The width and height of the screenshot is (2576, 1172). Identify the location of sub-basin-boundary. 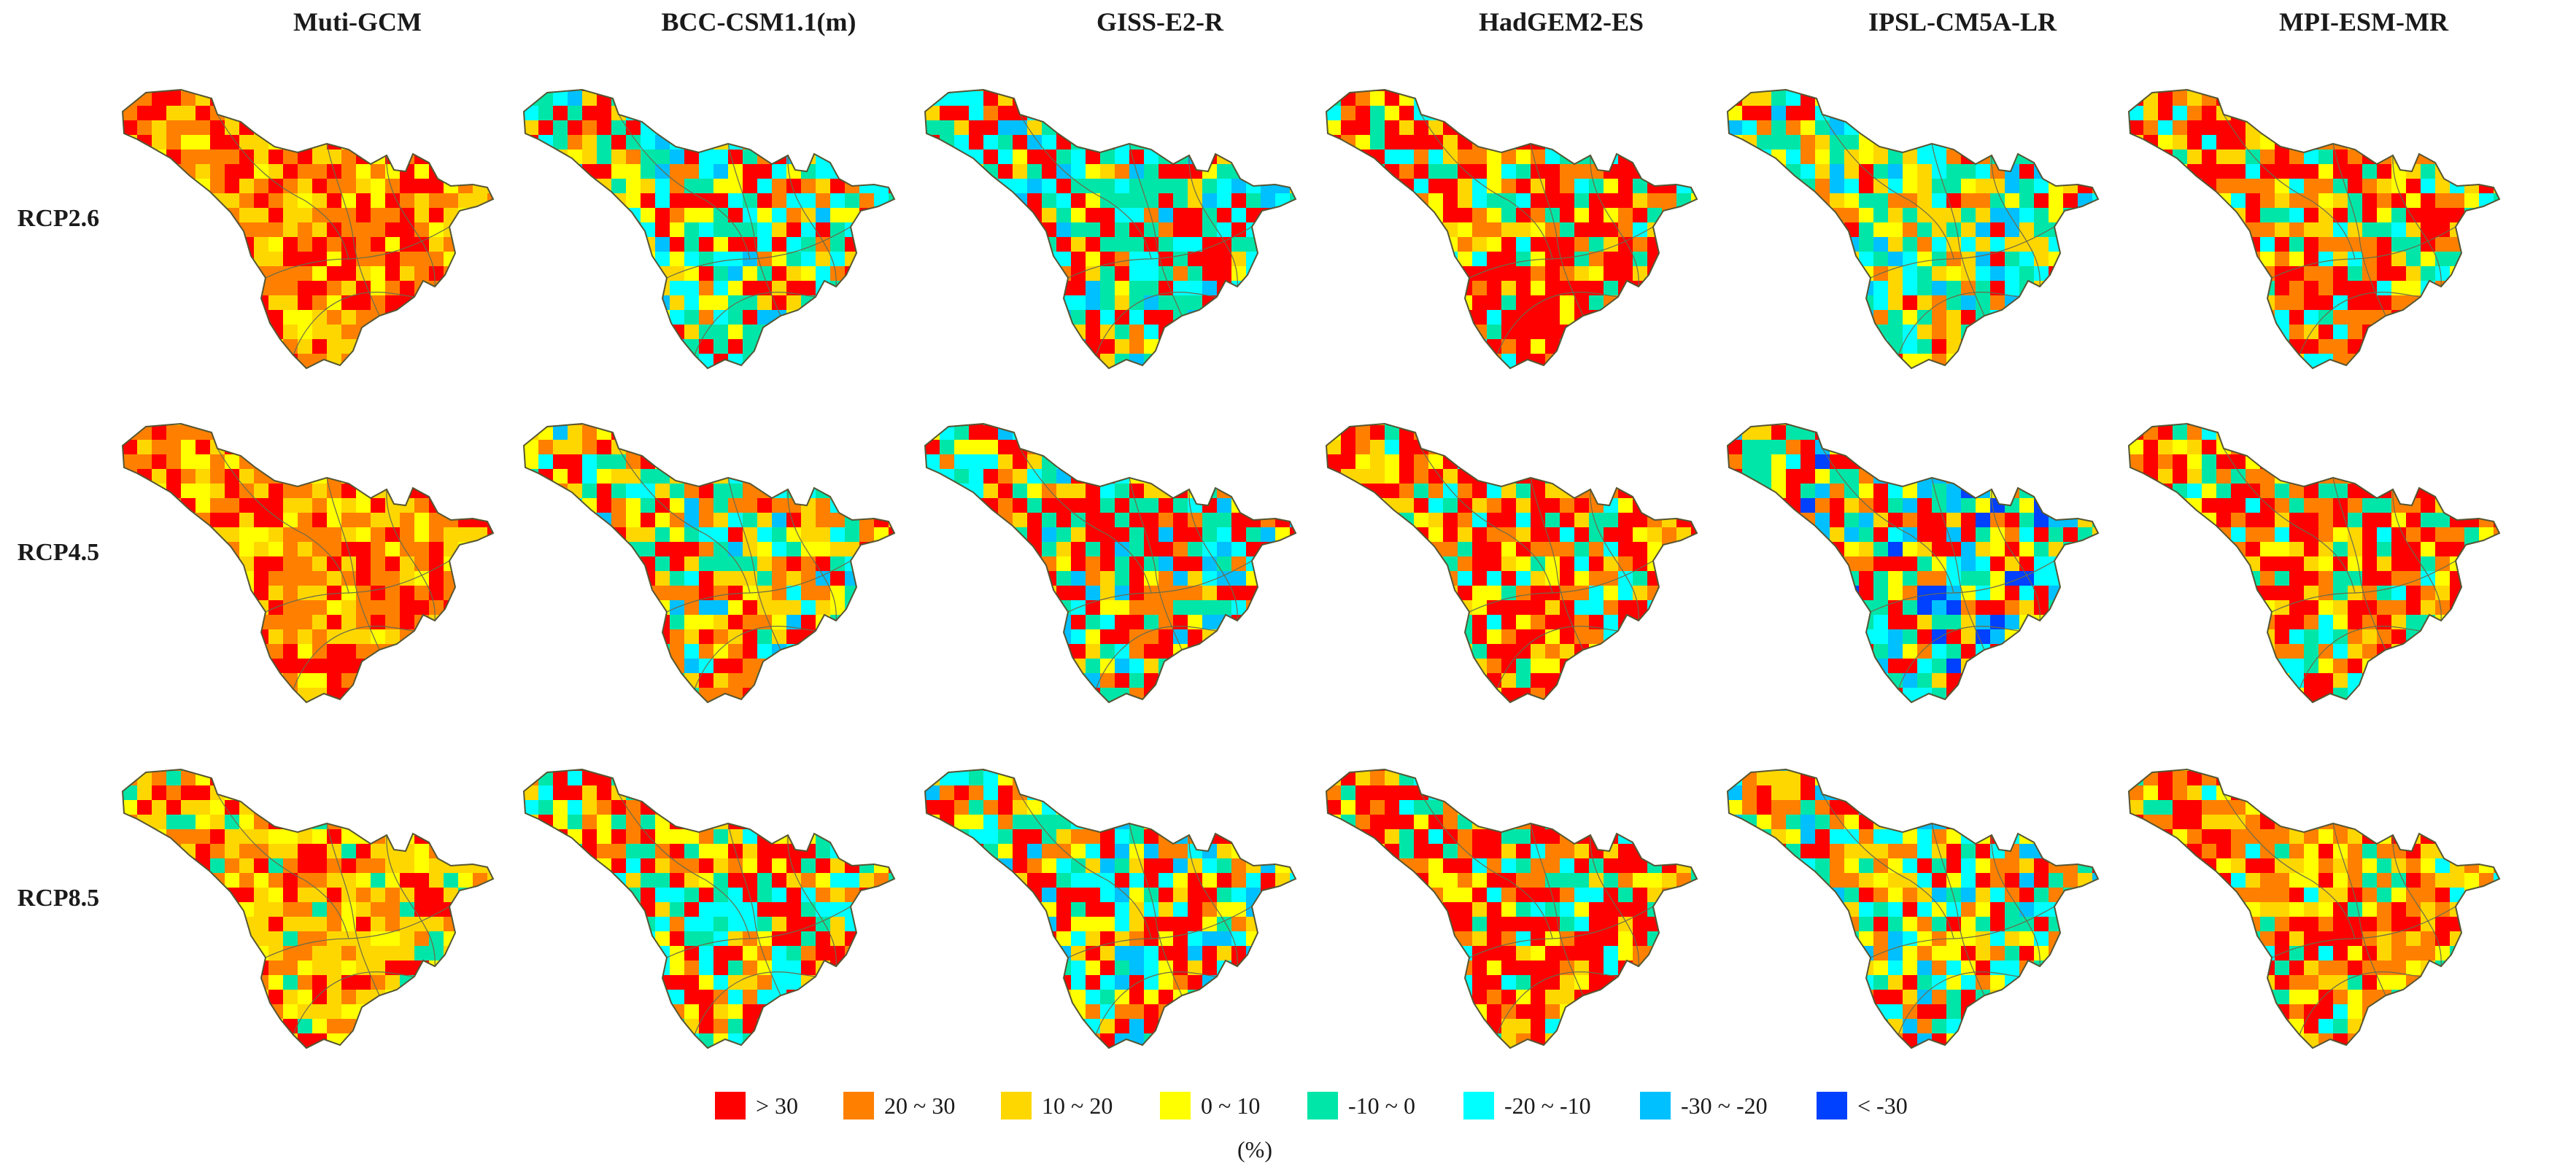
(1160, 252).